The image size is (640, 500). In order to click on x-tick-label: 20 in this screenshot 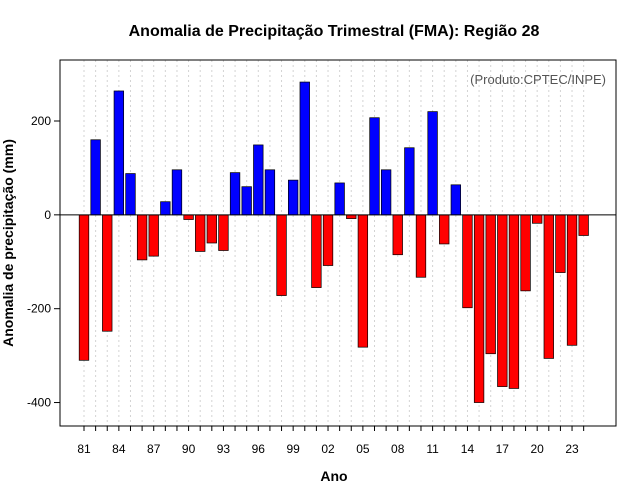, I will do `click(538, 449)`.